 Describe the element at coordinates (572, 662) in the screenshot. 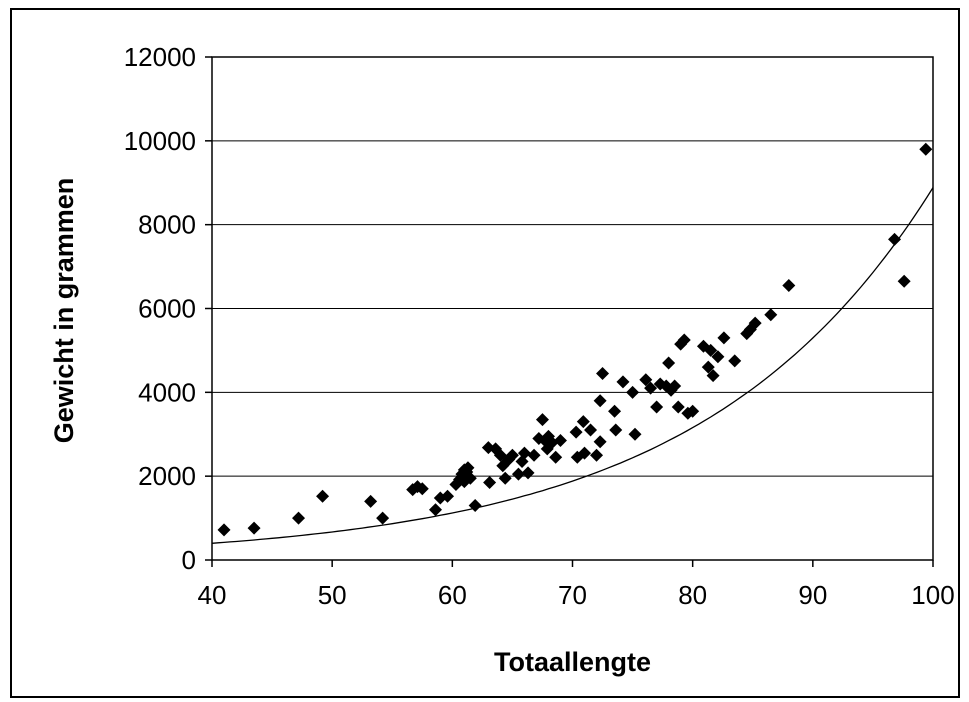

I see `x-axis-title: Totaallengte` at that location.